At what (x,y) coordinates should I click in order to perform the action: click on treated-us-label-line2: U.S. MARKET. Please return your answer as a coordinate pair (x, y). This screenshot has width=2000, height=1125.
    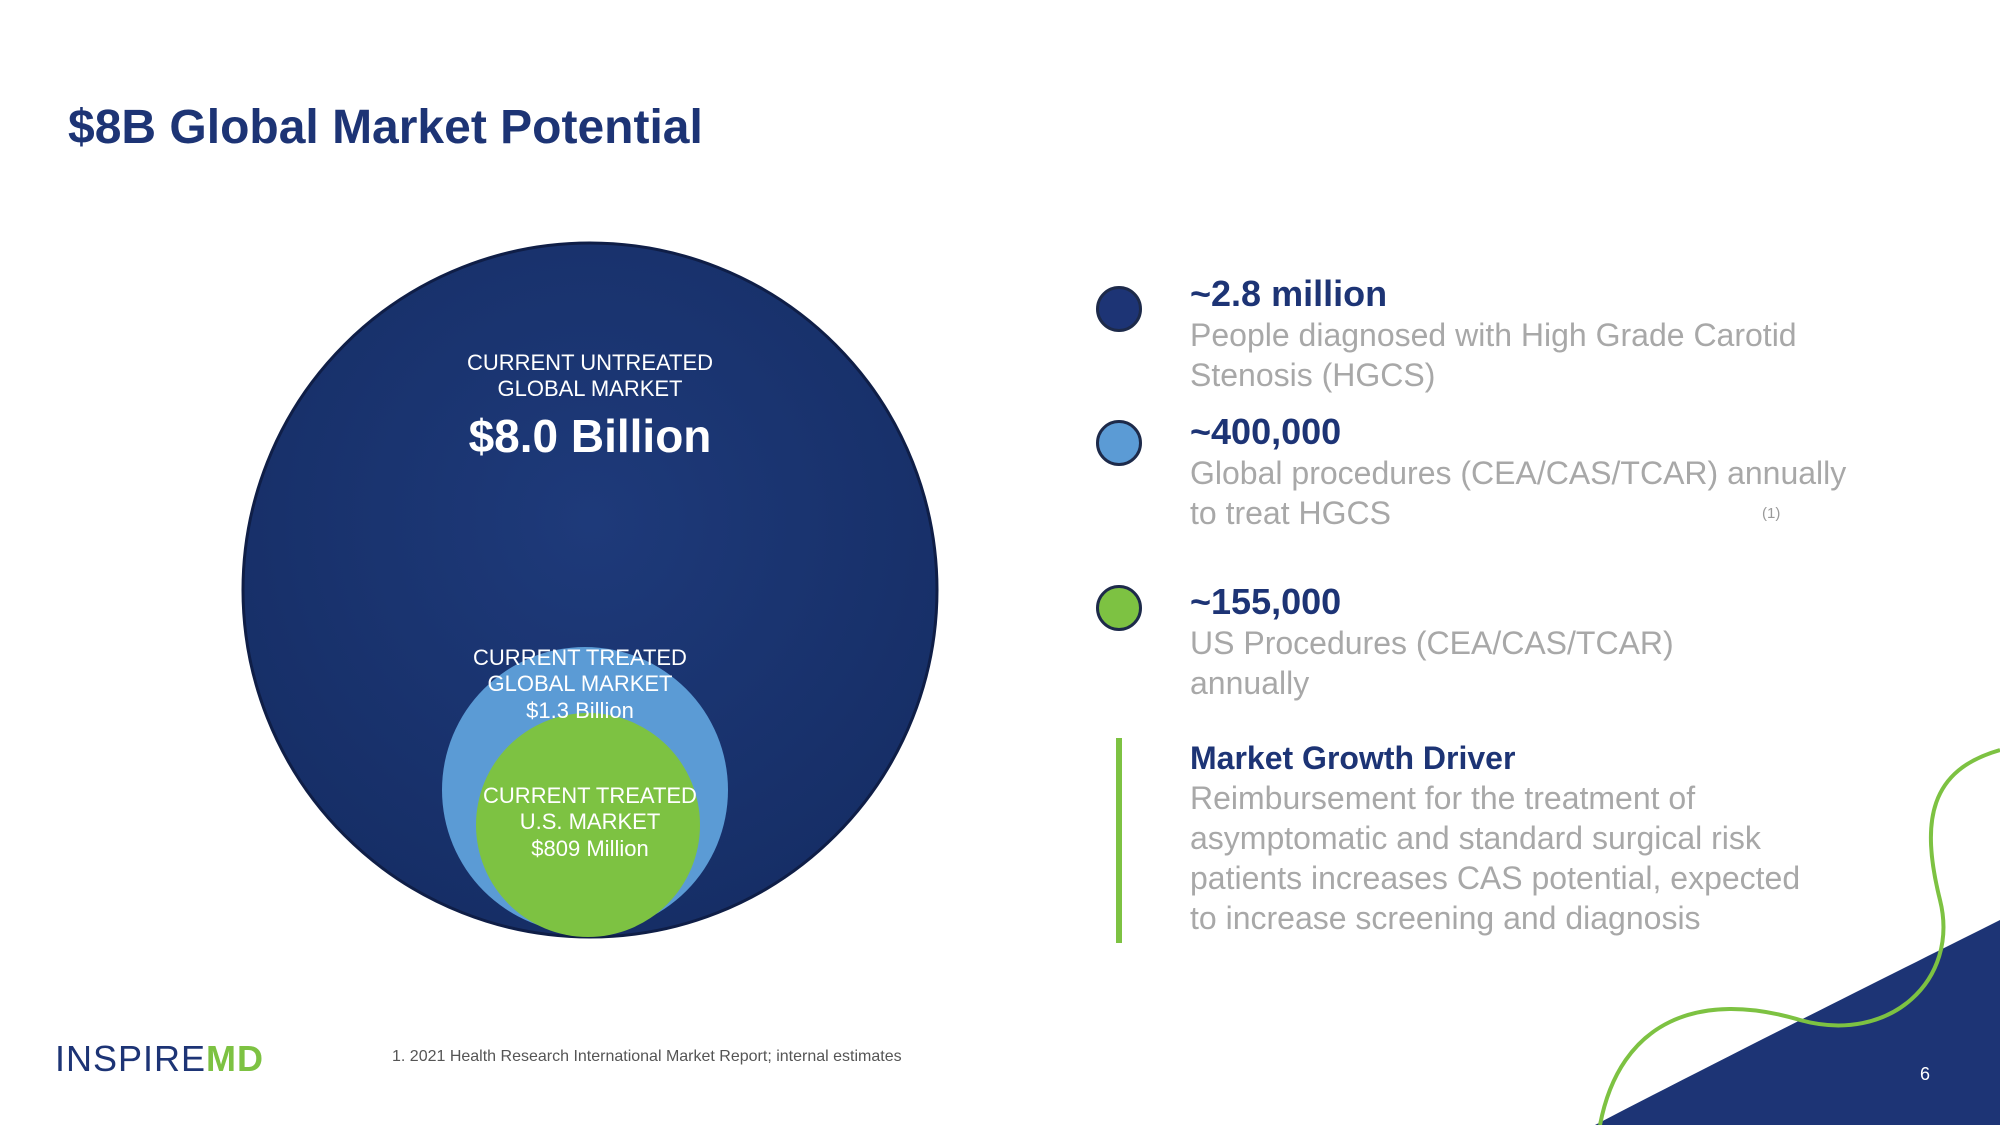
    Looking at the image, I should click on (590, 822).